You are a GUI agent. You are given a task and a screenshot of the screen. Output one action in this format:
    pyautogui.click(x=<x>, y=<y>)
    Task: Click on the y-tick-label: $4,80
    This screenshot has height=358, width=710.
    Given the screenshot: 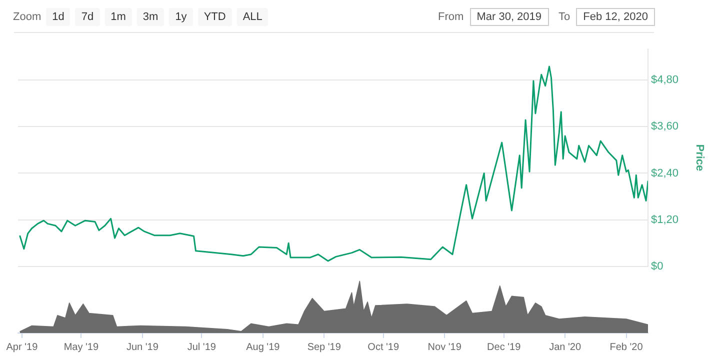 What is the action you would take?
    pyautogui.click(x=665, y=80)
    